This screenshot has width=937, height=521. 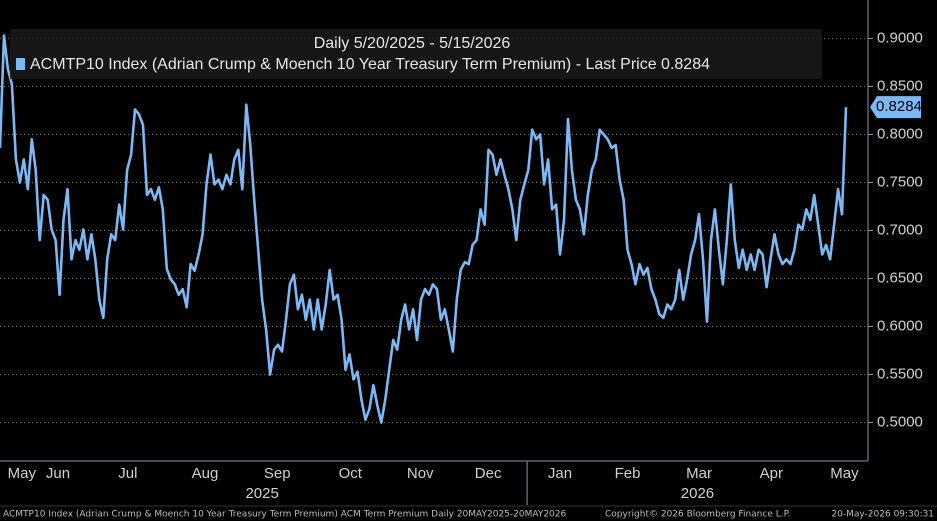 I want to click on legend-box, so click(x=416, y=54).